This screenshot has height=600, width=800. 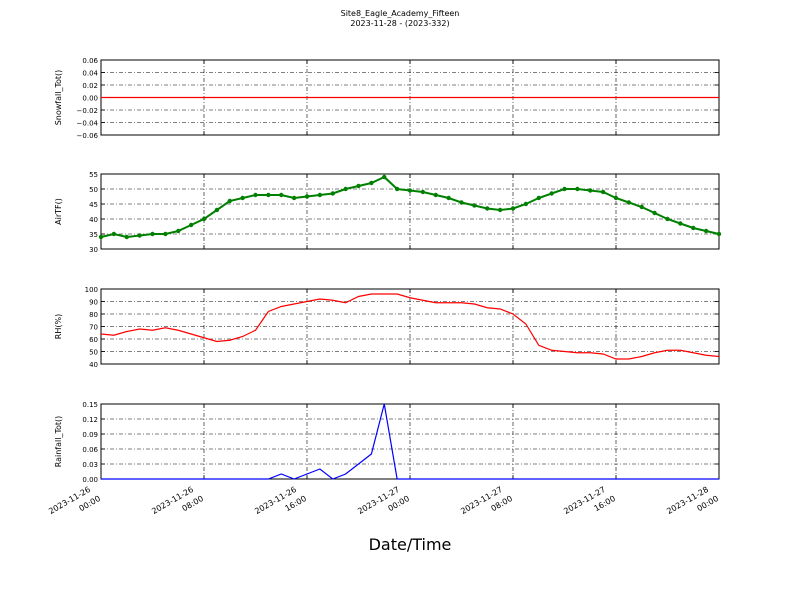 What do you see at coordinates (58, 442) in the screenshot?
I see `y-axis-label: Rainfall_Tot()` at bounding box center [58, 442].